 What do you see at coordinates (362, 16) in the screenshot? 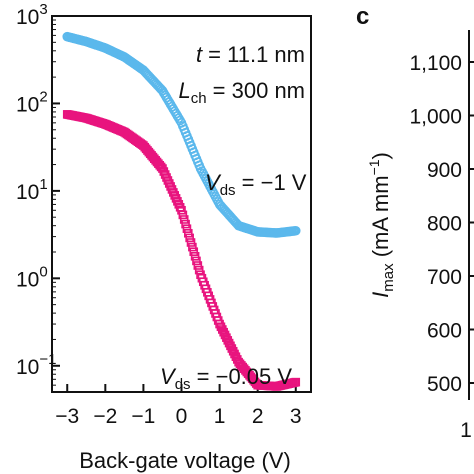
I see `panel-label-c: c` at bounding box center [362, 16].